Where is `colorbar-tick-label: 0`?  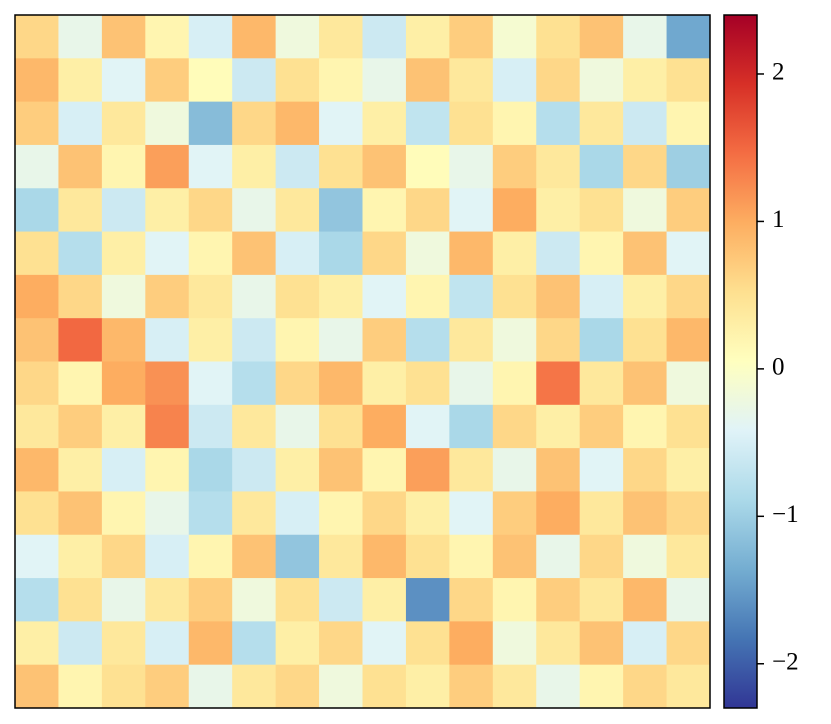 colorbar-tick-label: 0 is located at coordinates (778, 367).